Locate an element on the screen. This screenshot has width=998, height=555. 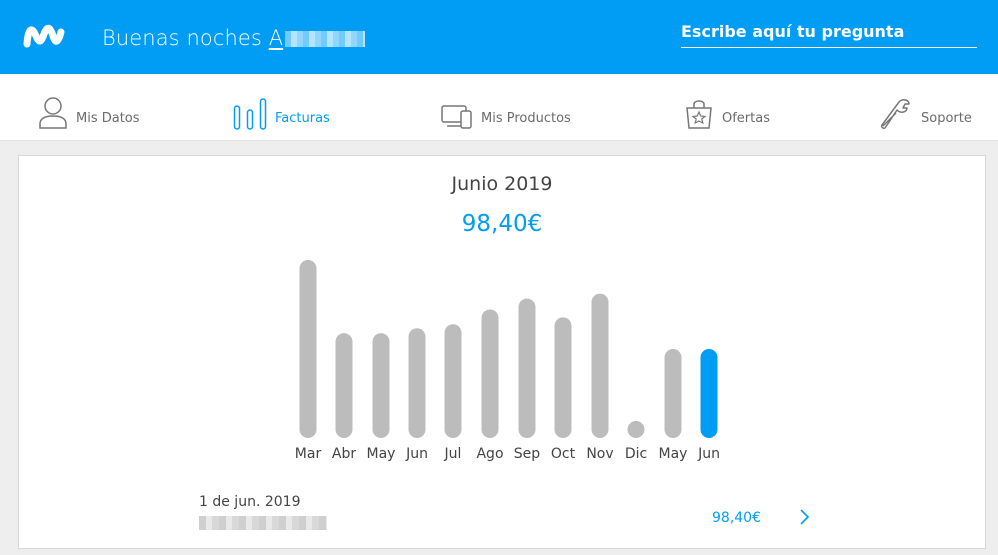
chart-bar-oct is located at coordinates (563, 377).